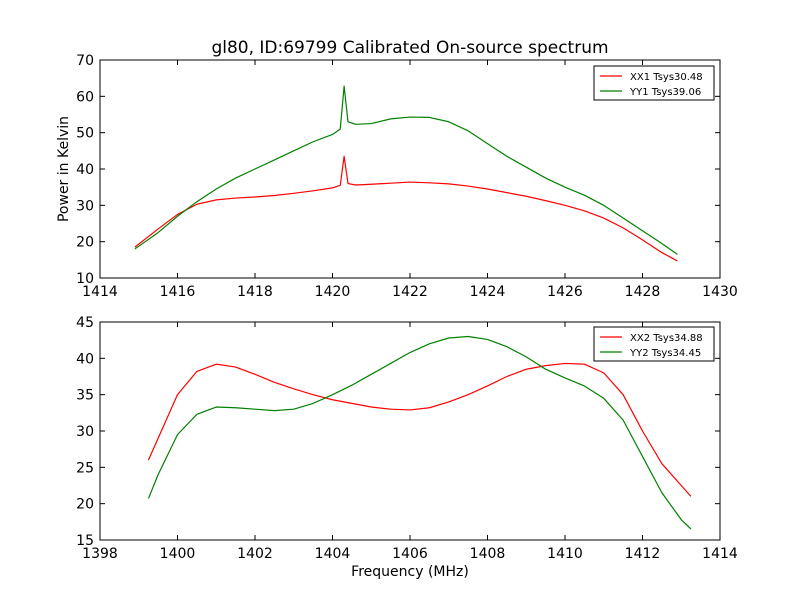 The image size is (800, 600). I want to click on top-x-tick-label: 1424, so click(488, 292).